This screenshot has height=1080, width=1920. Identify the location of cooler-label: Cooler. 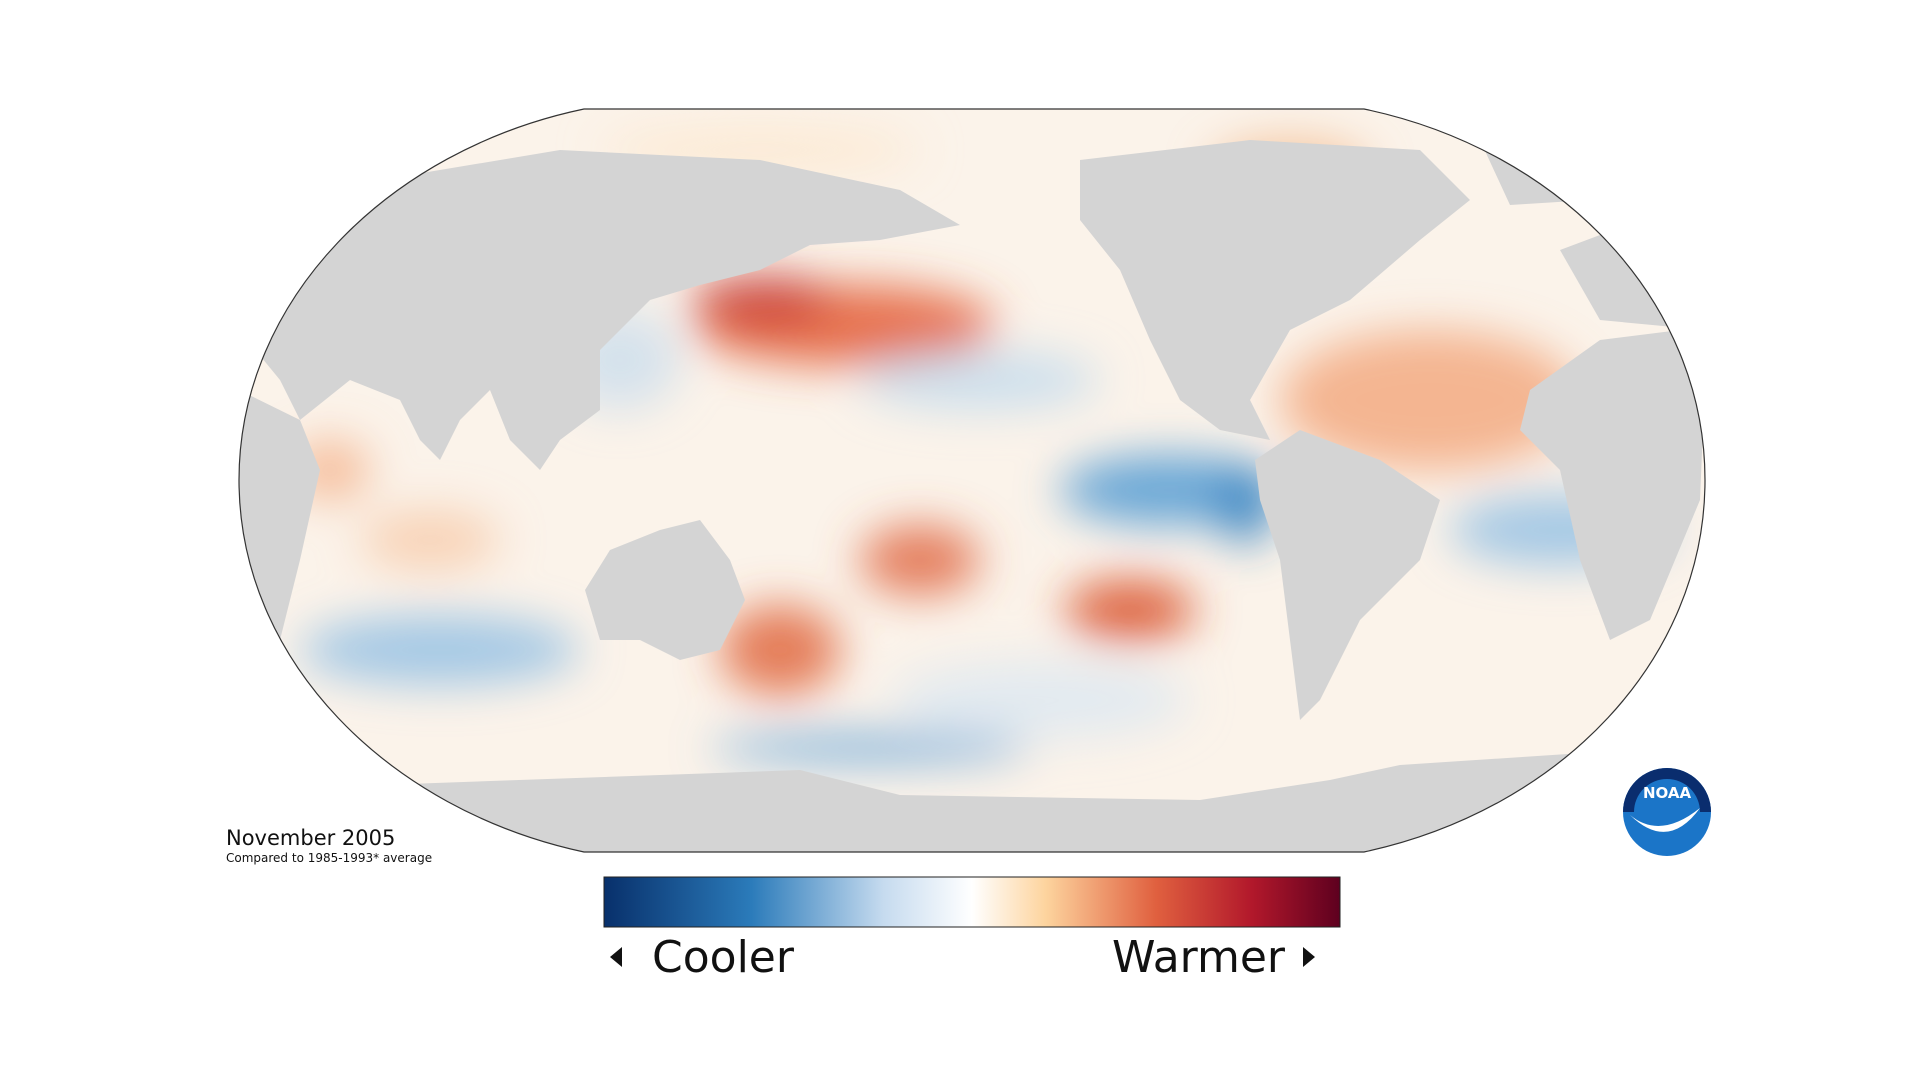
(723, 957).